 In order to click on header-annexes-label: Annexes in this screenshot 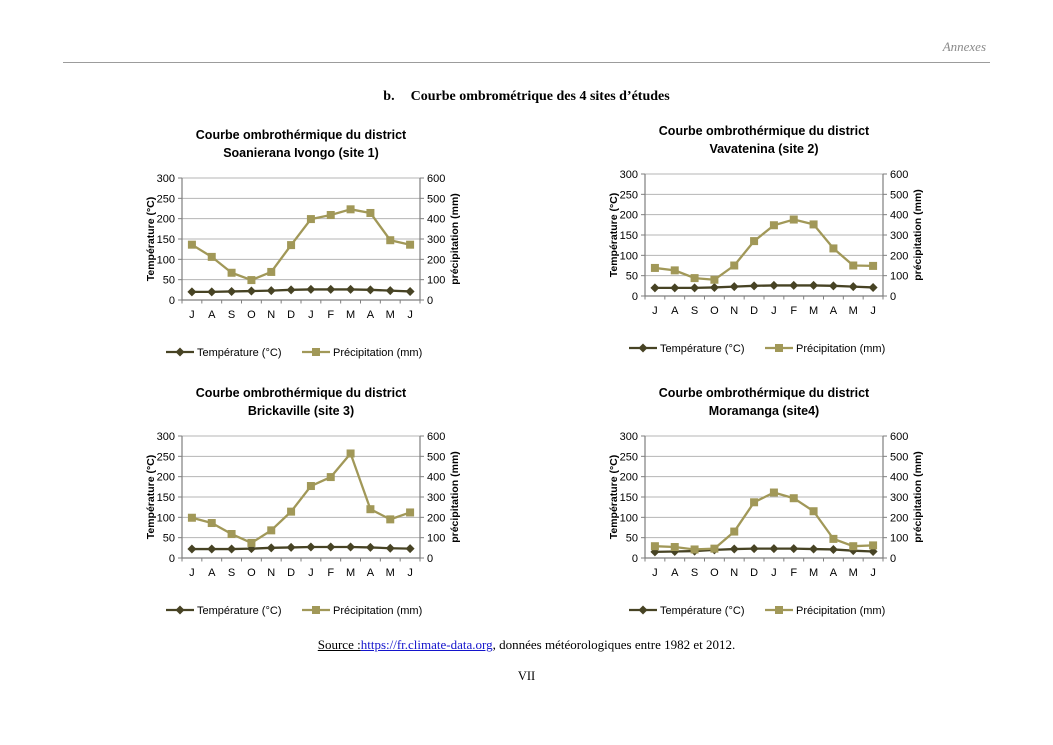, I will do `click(964, 46)`.